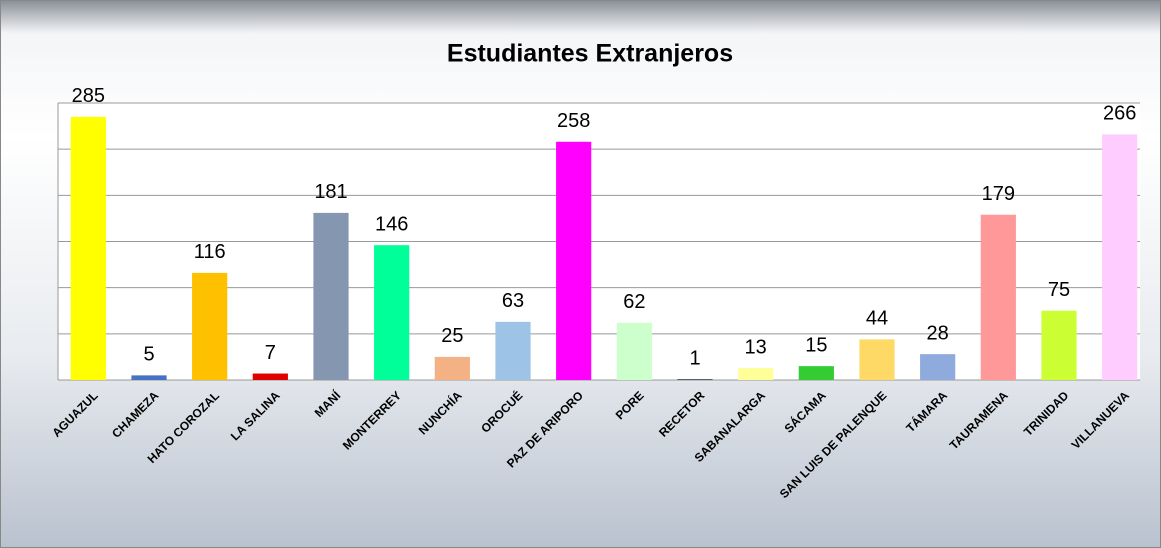 The height and width of the screenshot is (548, 1161). Describe the element at coordinates (938, 333) in the screenshot. I see `data-label: 28` at that location.